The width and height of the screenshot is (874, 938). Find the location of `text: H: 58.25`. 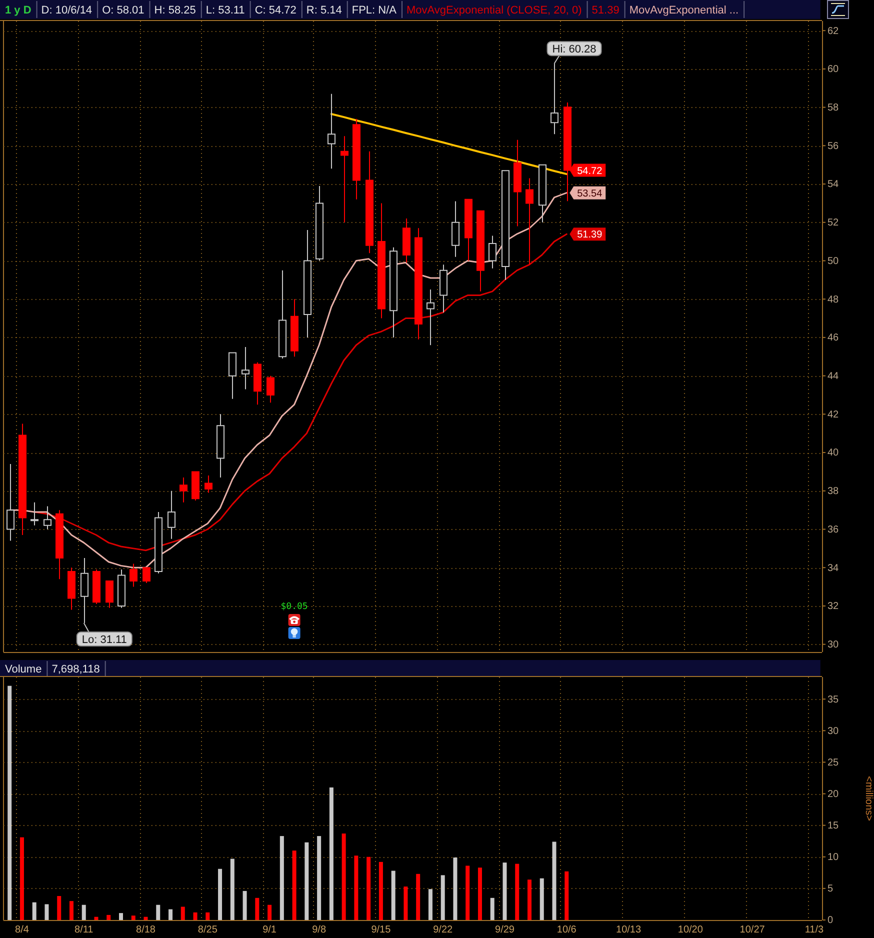

text: H: 58.25 is located at coordinates (175, 10).